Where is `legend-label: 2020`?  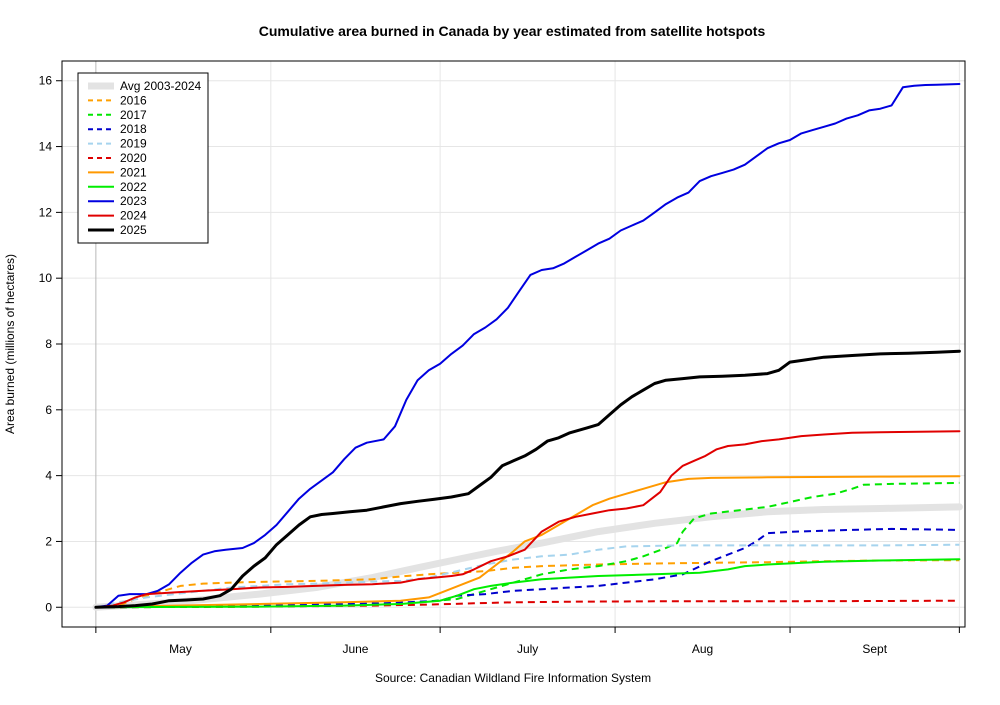 legend-label: 2020 is located at coordinates (133, 158).